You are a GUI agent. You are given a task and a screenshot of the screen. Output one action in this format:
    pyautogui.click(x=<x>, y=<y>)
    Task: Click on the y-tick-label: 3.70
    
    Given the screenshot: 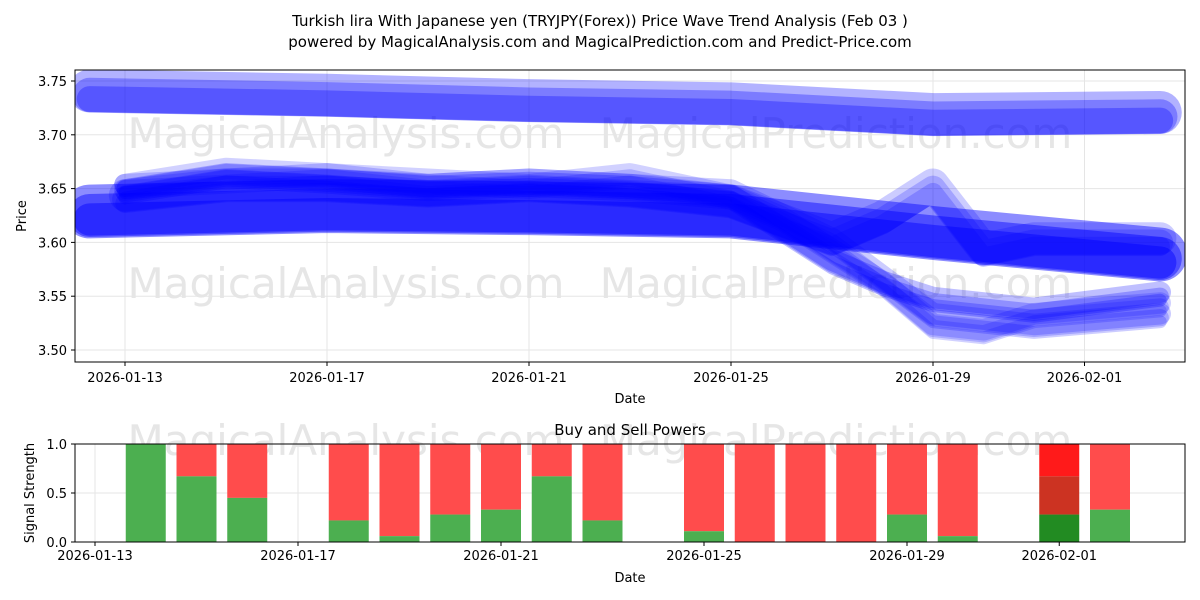 What is the action you would take?
    pyautogui.click(x=52, y=136)
    